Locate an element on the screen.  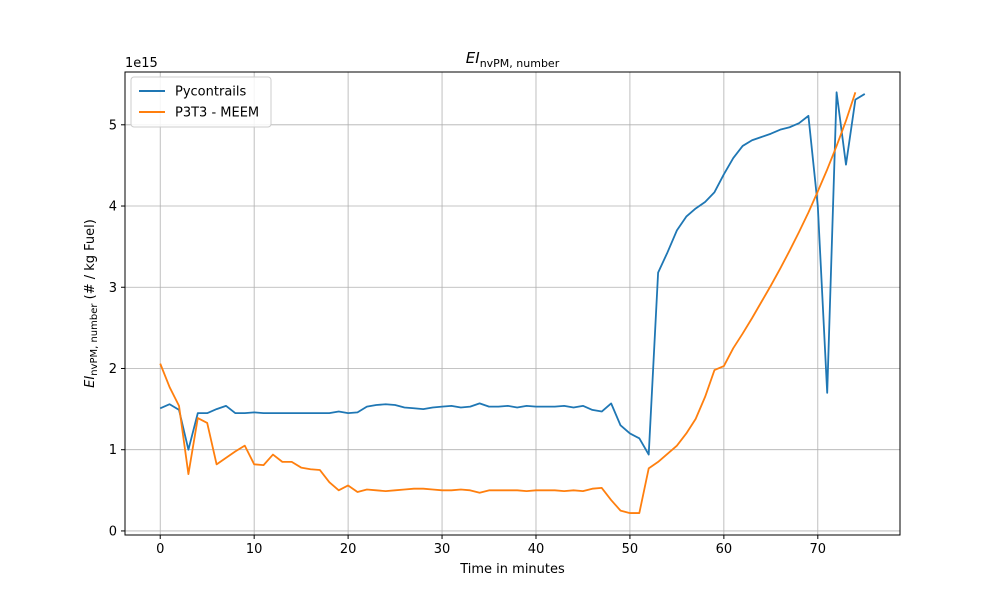
x-tick-label: 60 is located at coordinates (724, 549).